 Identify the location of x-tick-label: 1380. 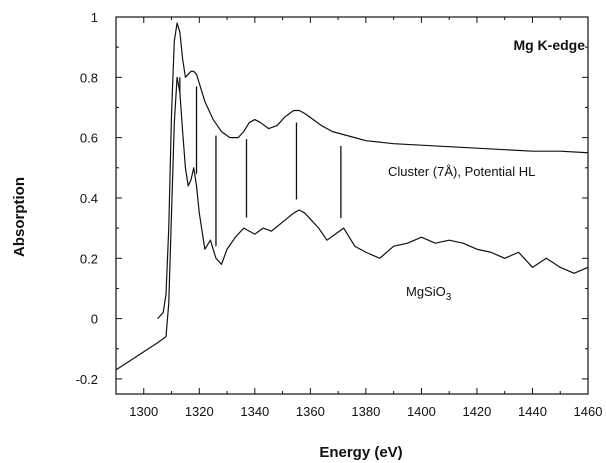
(365, 411).